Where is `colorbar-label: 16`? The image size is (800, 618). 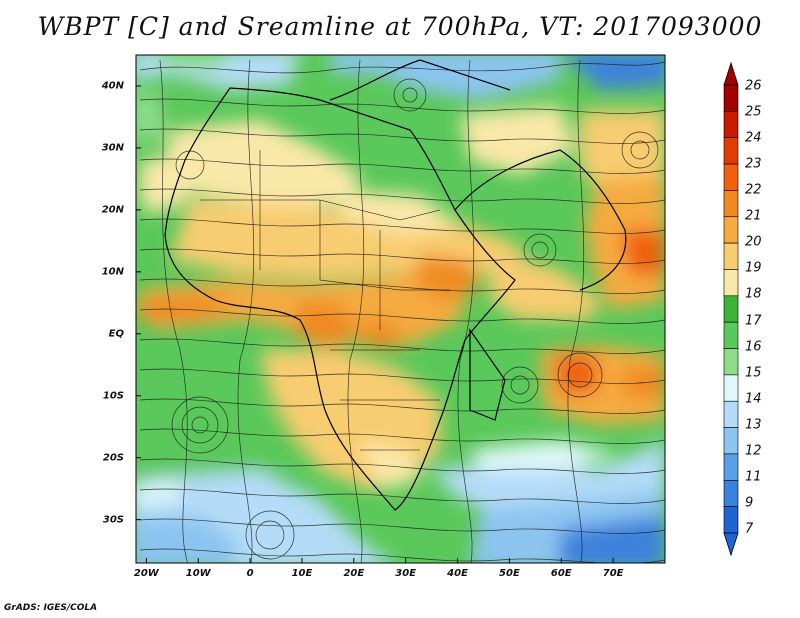 colorbar-label: 16 is located at coordinates (753, 347).